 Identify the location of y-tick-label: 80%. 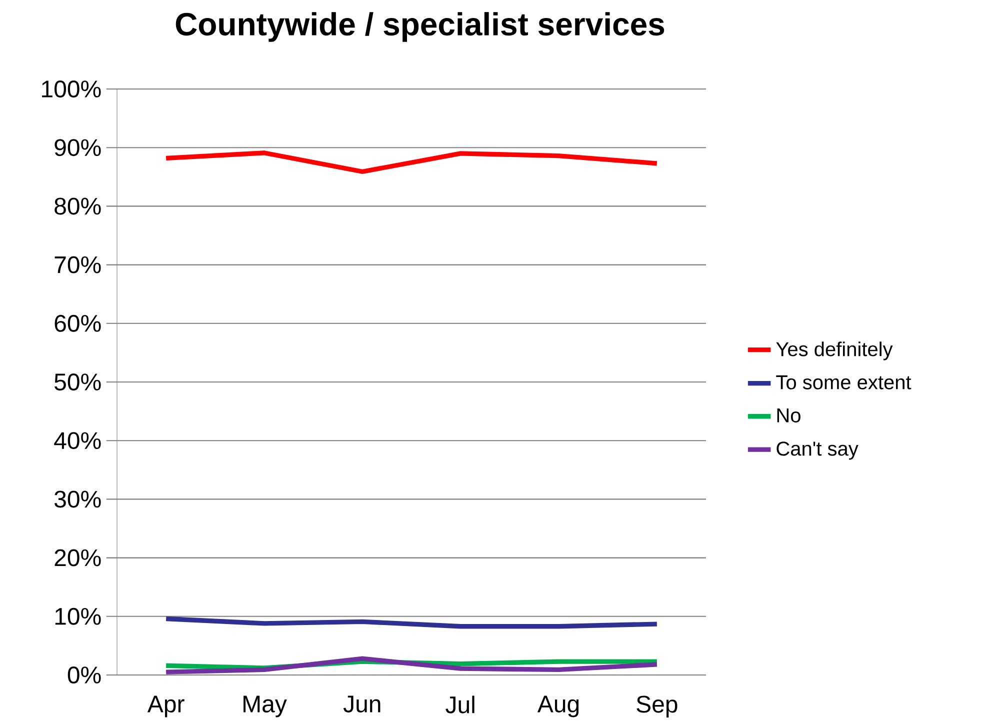
(77, 206).